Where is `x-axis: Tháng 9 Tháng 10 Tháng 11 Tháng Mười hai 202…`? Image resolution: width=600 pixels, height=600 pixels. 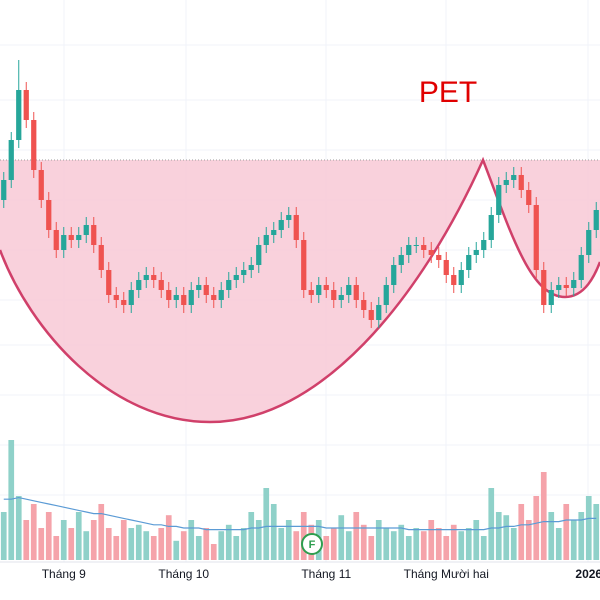
x-axis: Tháng 9 Tháng 10 Tháng 11 Tháng Mười hai 202… is located at coordinates (321, 574).